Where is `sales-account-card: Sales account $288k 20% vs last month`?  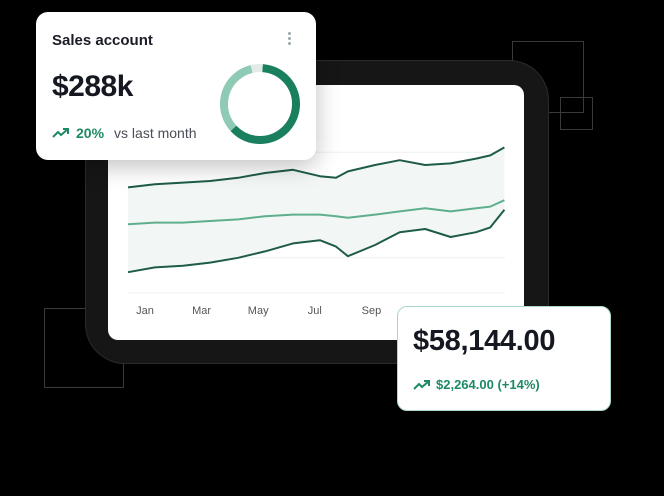 sales-account-card: Sales account $288k 20% vs last month is located at coordinates (176, 86).